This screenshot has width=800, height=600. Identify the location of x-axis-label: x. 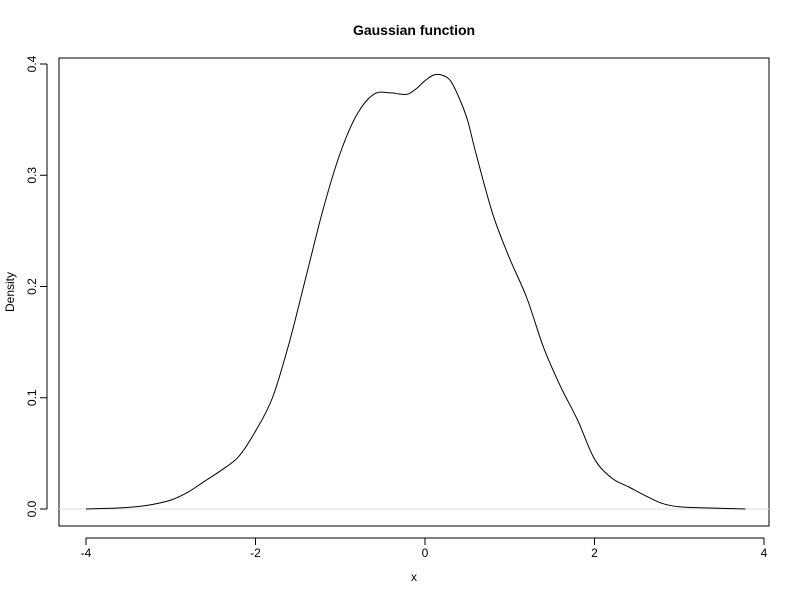
(414, 577).